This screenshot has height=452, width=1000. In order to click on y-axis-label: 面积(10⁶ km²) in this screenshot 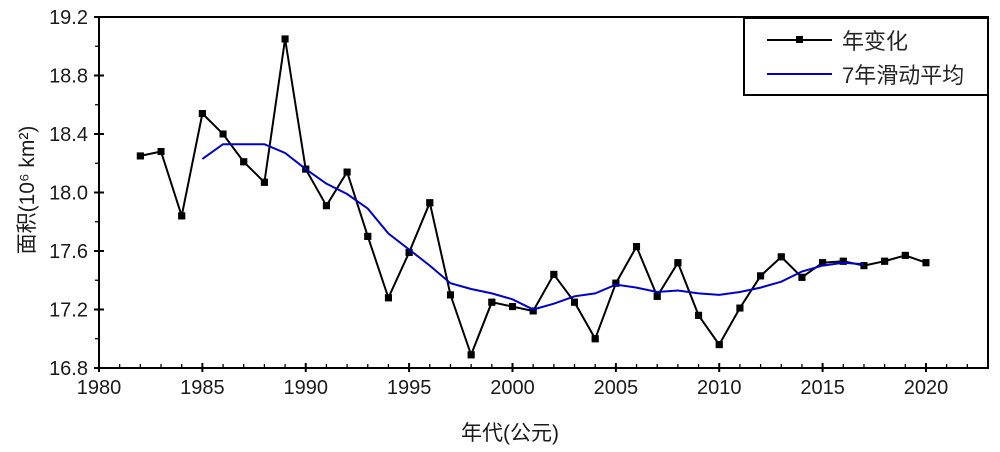, I will do `click(27, 190)`.